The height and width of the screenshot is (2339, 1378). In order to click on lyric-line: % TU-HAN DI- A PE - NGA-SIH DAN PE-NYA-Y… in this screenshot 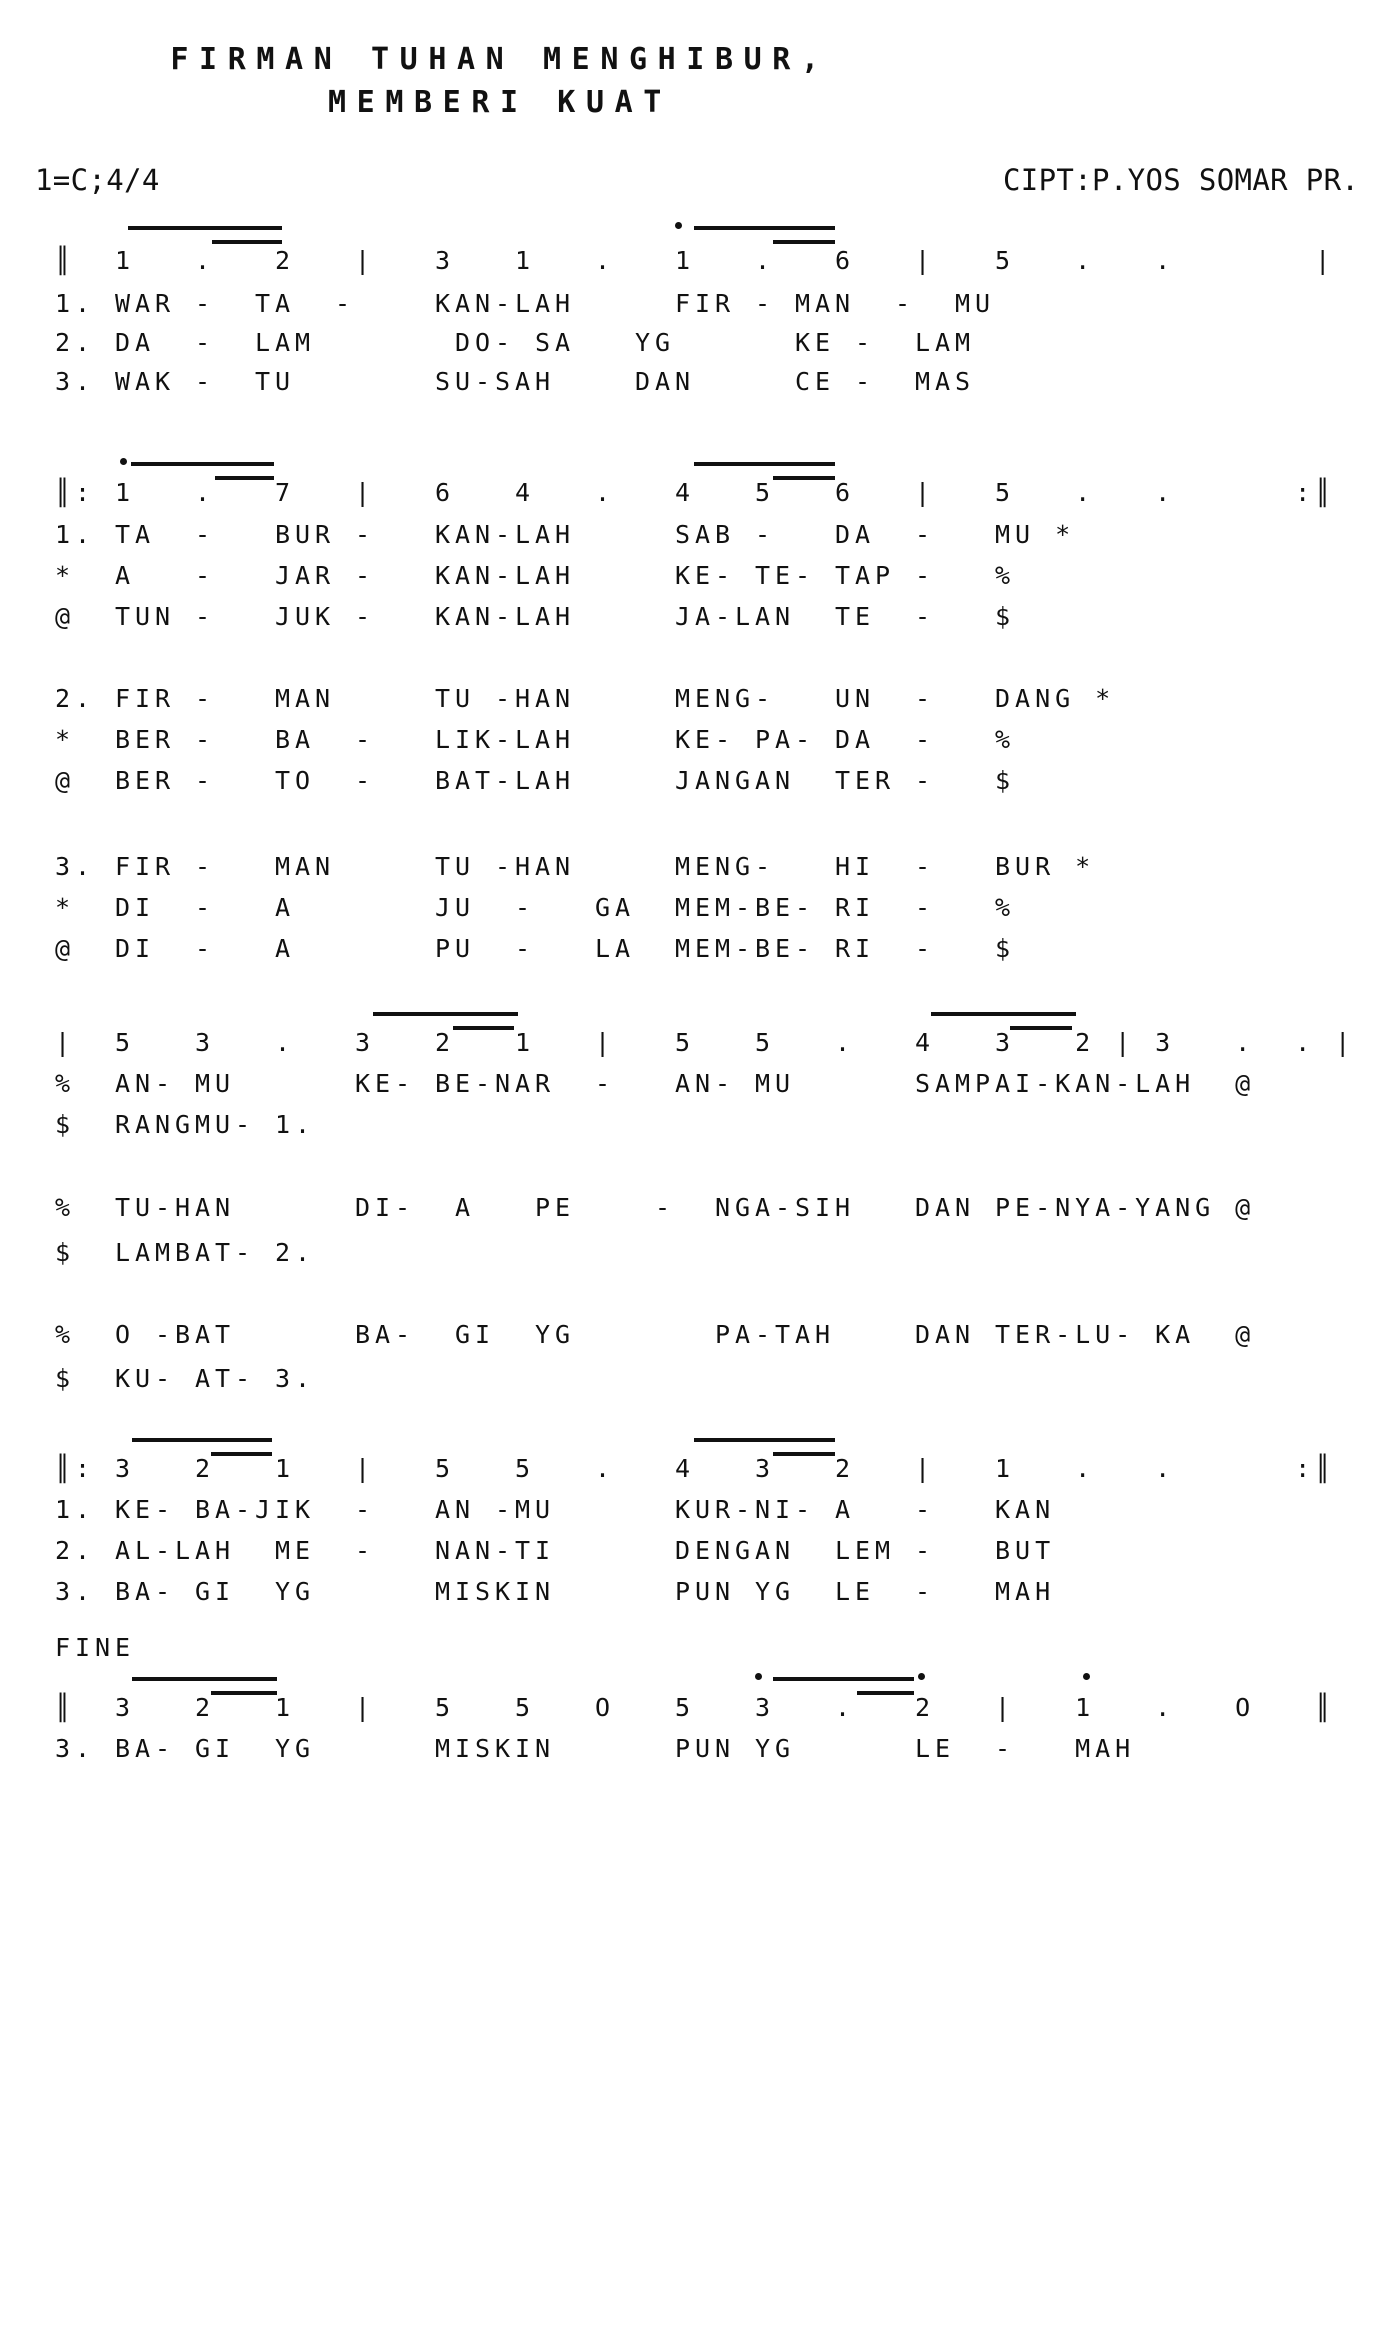, I will do `click(645, 1207)`.